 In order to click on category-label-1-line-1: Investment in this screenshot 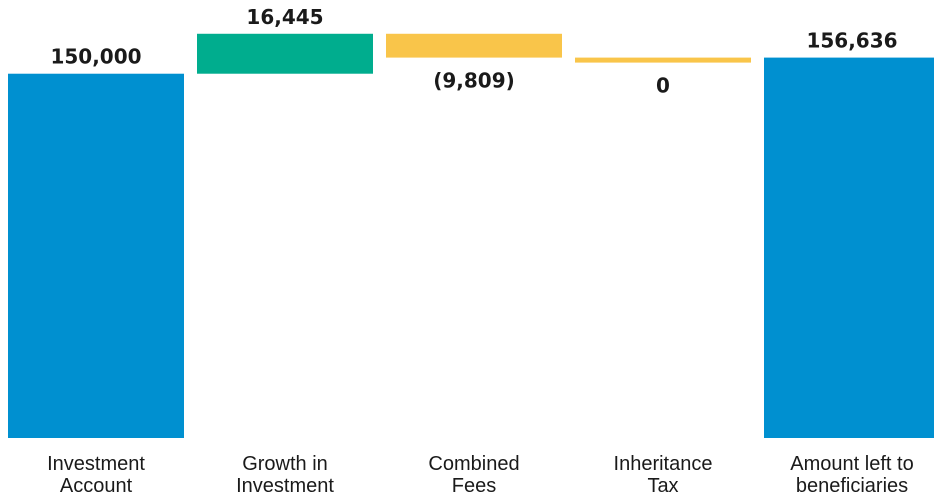, I will do `click(285, 486)`.